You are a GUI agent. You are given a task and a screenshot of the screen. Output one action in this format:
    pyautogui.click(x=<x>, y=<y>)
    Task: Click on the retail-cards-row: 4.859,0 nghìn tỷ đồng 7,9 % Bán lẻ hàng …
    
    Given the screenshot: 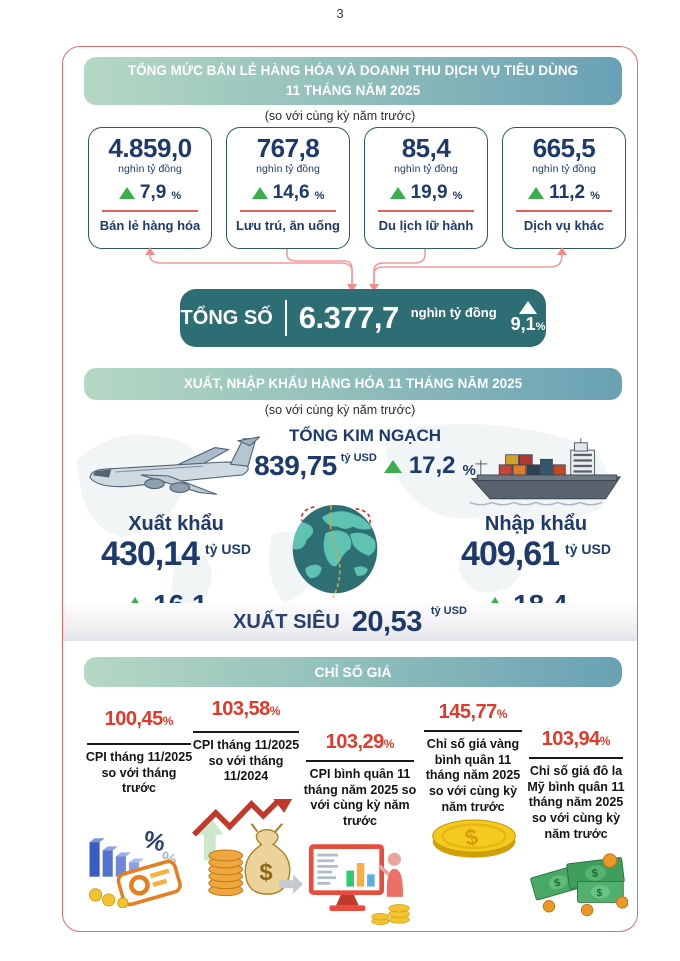 What is the action you would take?
    pyautogui.click(x=357, y=188)
    